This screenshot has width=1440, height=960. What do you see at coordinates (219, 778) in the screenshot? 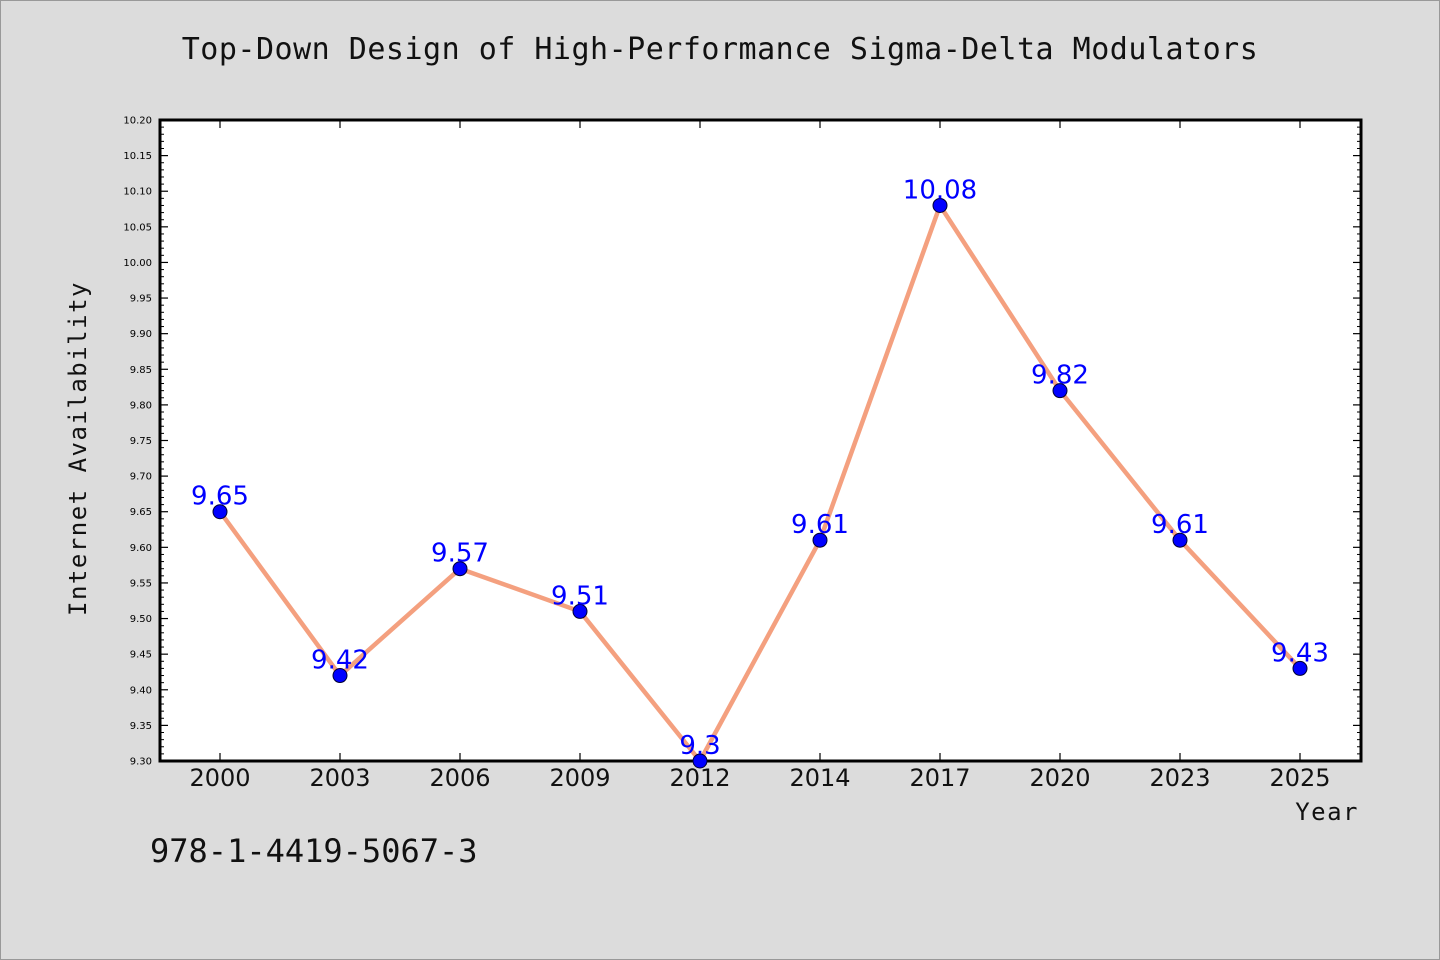
I see `x-tick-label: 2000` at bounding box center [219, 778].